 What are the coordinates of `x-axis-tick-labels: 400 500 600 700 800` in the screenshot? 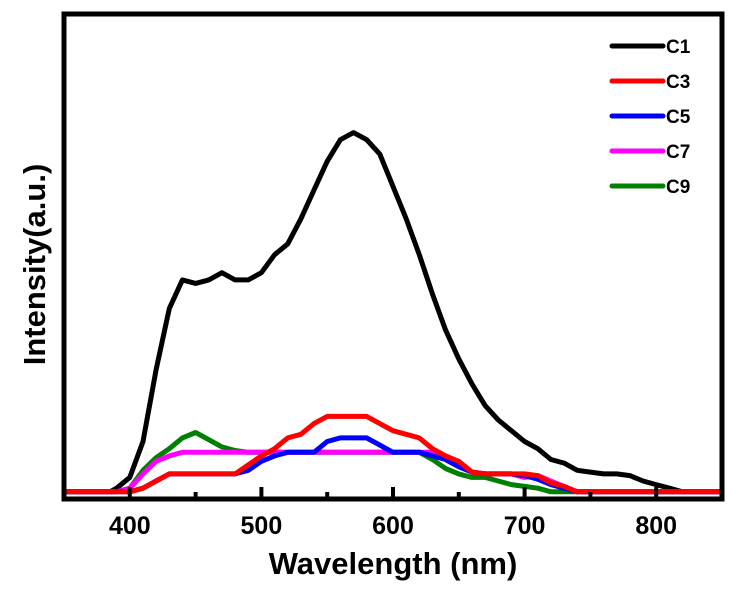 It's located at (393, 526).